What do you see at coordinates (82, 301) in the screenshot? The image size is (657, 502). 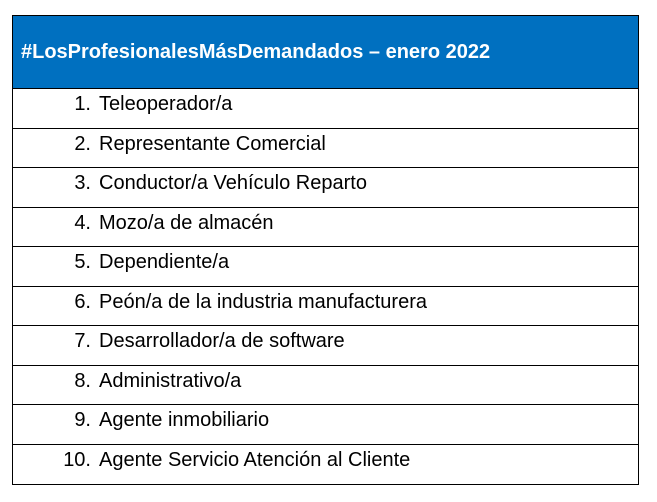 I see `row-number: 6.` at bounding box center [82, 301].